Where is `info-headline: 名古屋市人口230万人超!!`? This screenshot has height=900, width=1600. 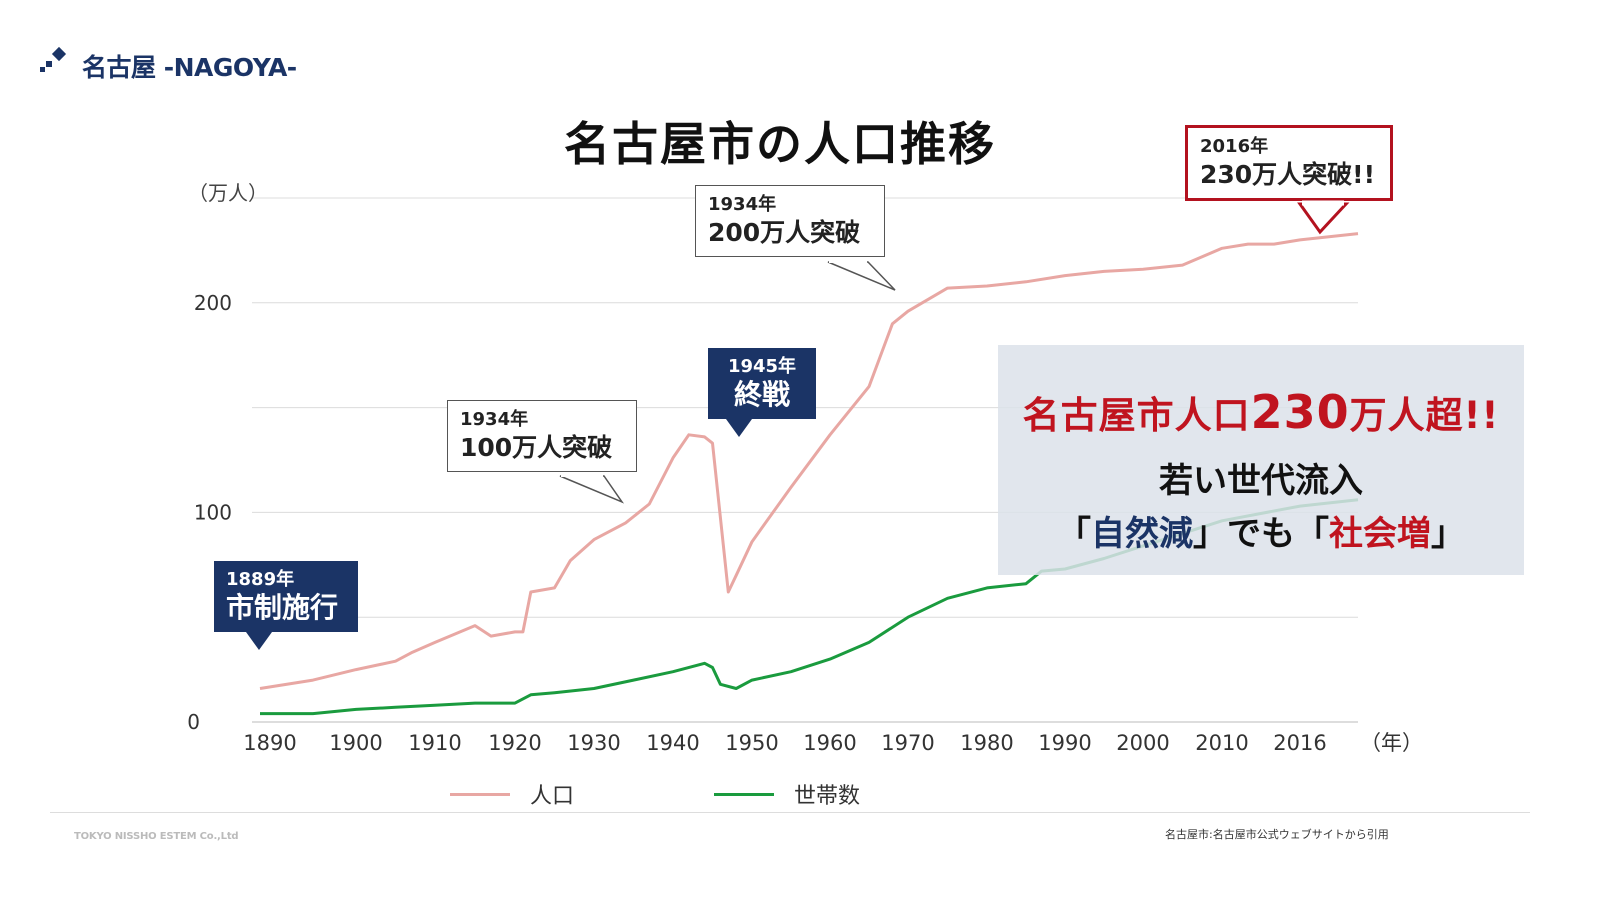 info-headline: 名古屋市人口230万人超!! is located at coordinates (1261, 412).